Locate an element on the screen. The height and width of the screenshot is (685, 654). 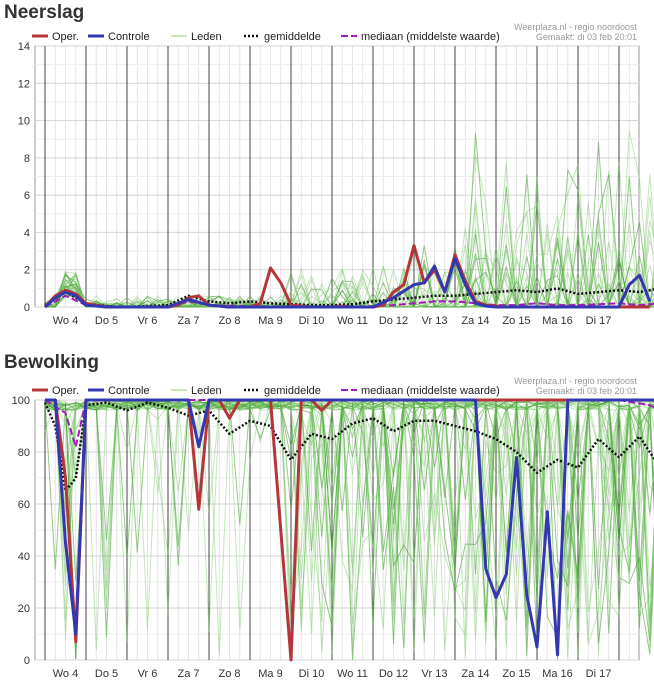
y-tick-label: 100 is located at coordinates (21, 401).